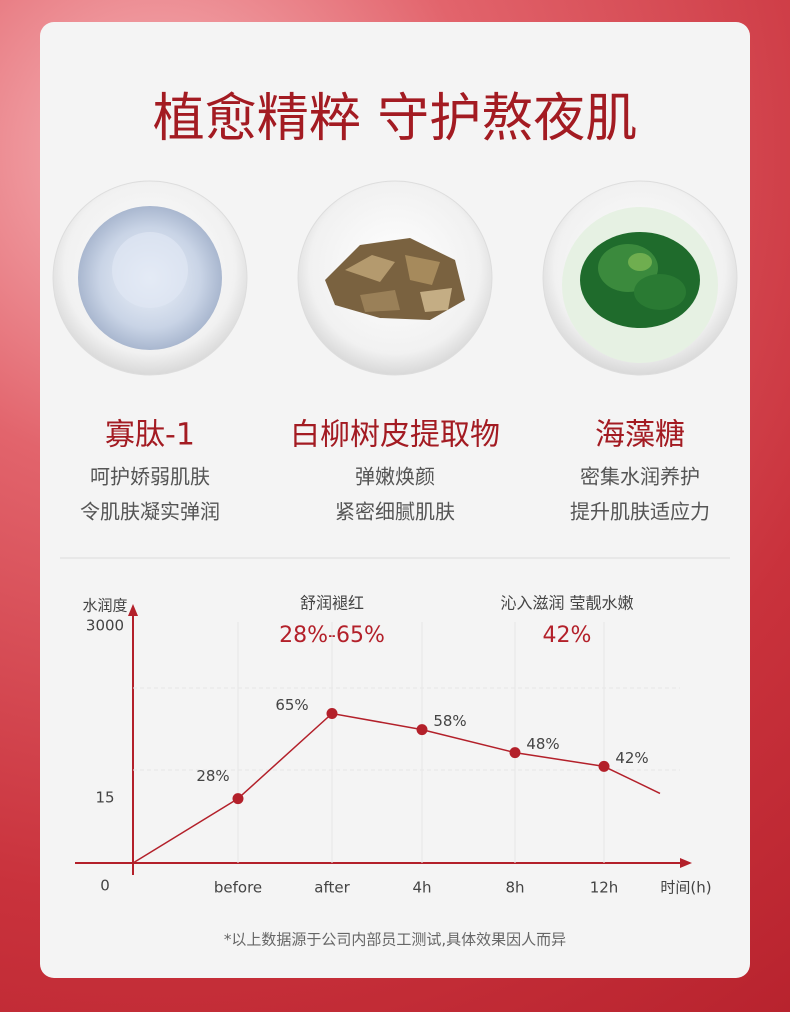 The width and height of the screenshot is (790, 1012). What do you see at coordinates (395, 512) in the screenshot?
I see `ingredient-desc: 紧密细腻肌肤` at bounding box center [395, 512].